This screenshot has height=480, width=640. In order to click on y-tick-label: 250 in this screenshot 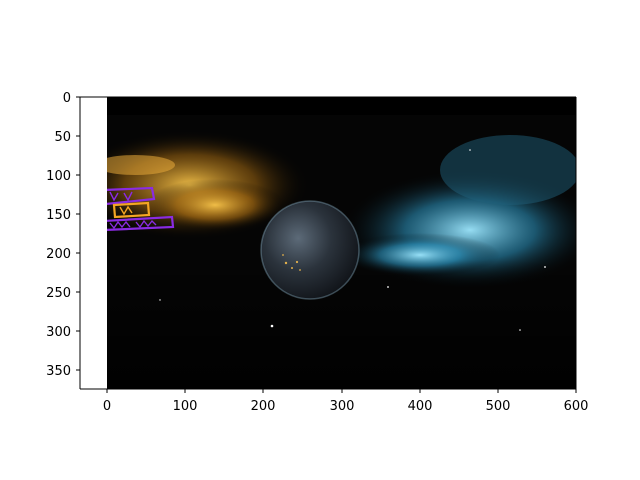, I will do `click(58, 293)`.